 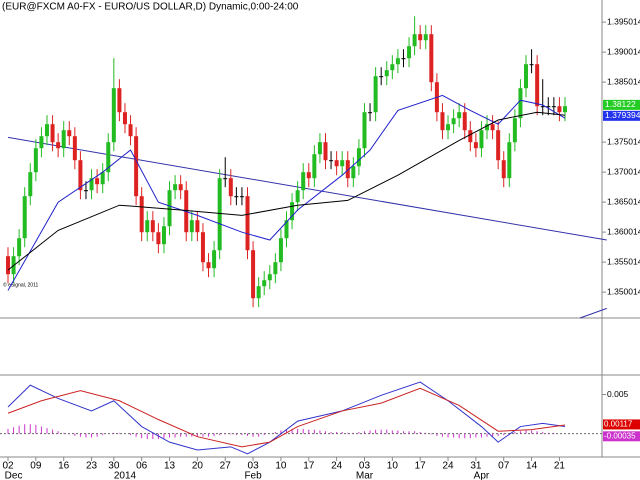 What do you see at coordinates (623, 81) in the screenshot?
I see `y-tick-label: 1.385014` at bounding box center [623, 81].